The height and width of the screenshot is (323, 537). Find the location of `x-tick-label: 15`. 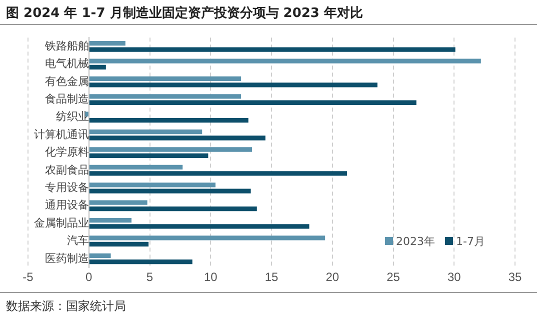

x-tick-label: 15 is located at coordinates (271, 277).